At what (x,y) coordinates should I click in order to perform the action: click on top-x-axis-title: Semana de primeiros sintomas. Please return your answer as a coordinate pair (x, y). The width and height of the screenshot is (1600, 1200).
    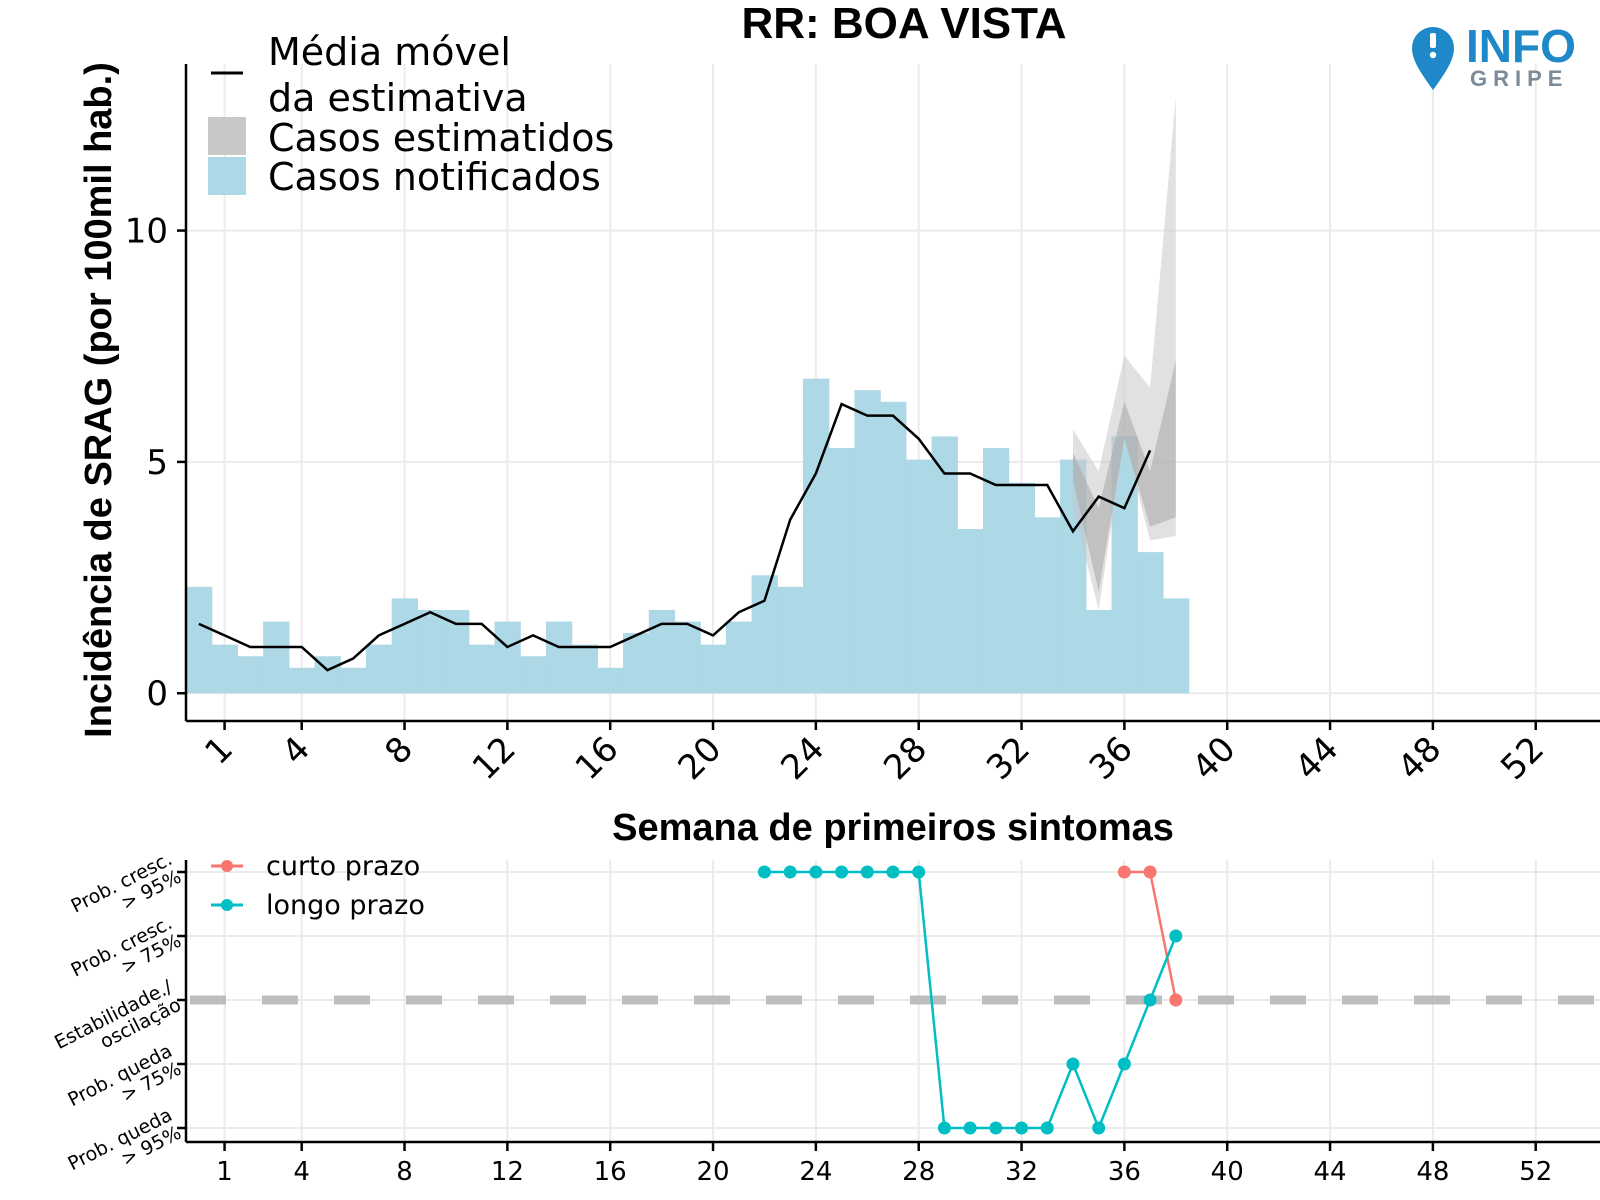
    Looking at the image, I should click on (893, 828).